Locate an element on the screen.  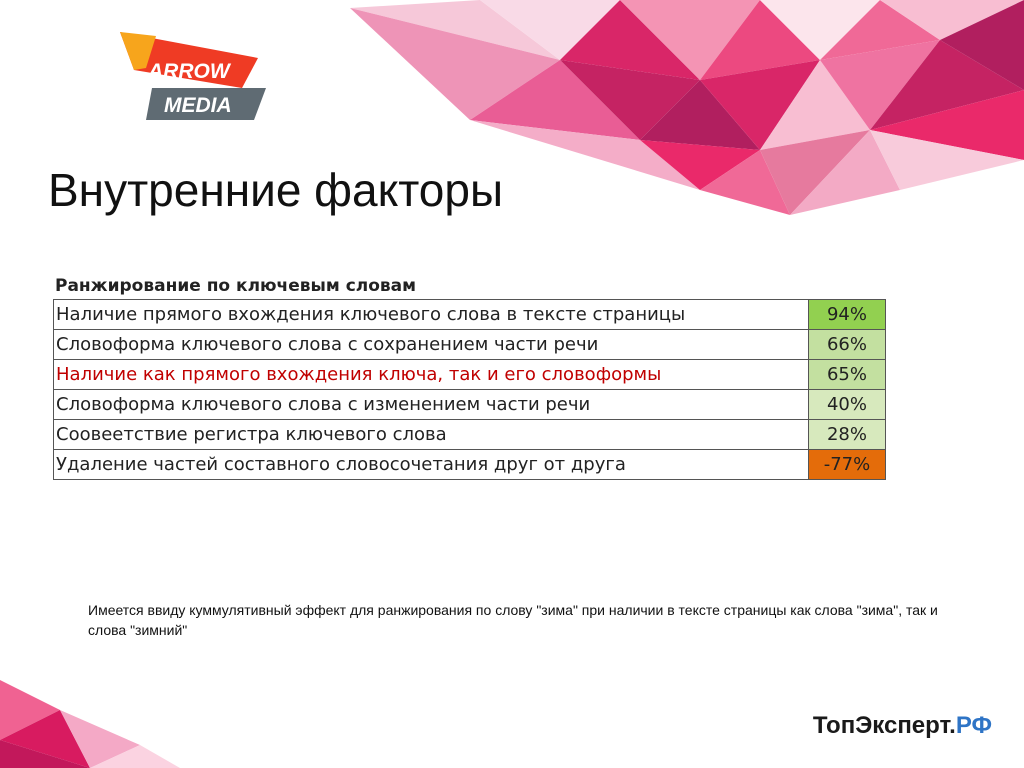
page-title: Внутренние факторы is located at coordinates (276, 190).